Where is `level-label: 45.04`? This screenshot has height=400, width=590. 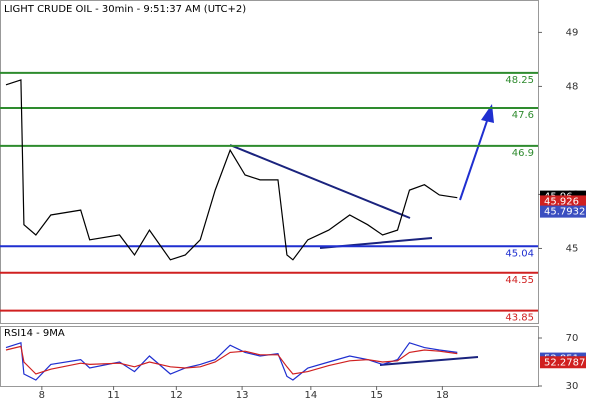 level-label: 45.04 is located at coordinates (519, 253).